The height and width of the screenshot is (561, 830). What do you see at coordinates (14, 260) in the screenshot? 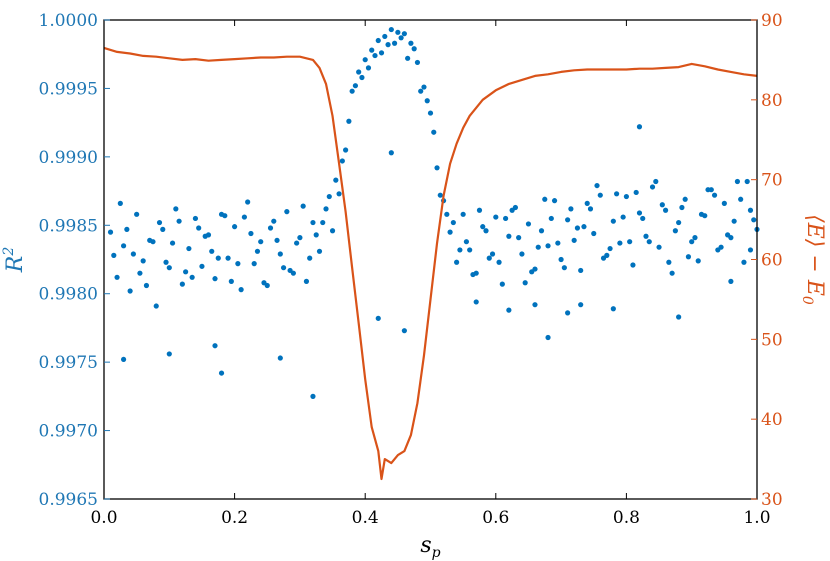
I see `left-axis-title: R2` at bounding box center [14, 260].